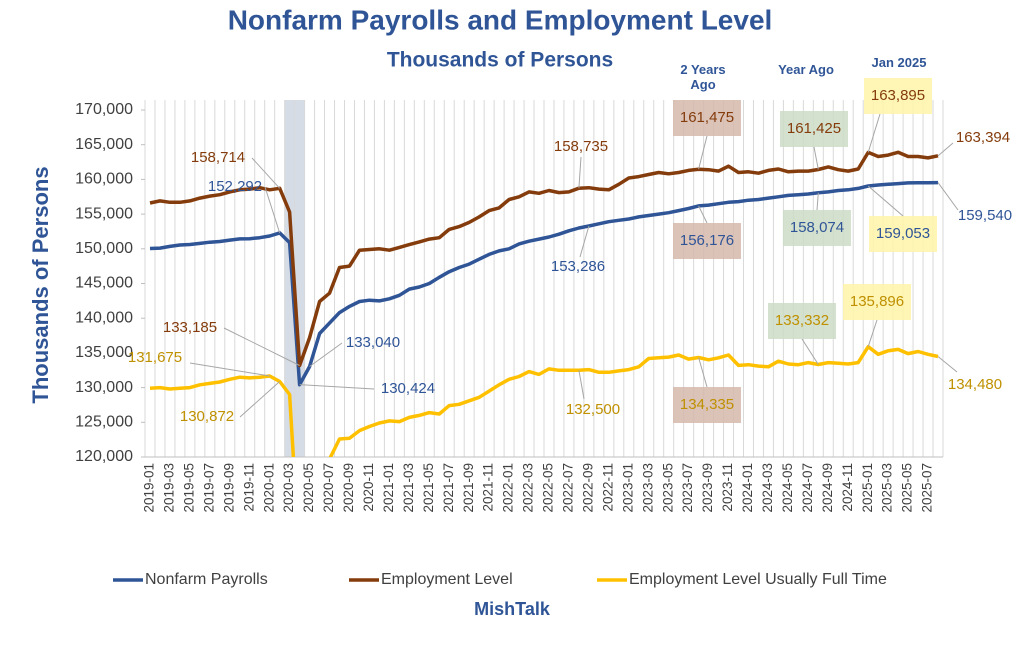  What do you see at coordinates (500, 19) in the screenshot?
I see `chart-title: Nonfarm Payrolls and Employment Level` at bounding box center [500, 19].